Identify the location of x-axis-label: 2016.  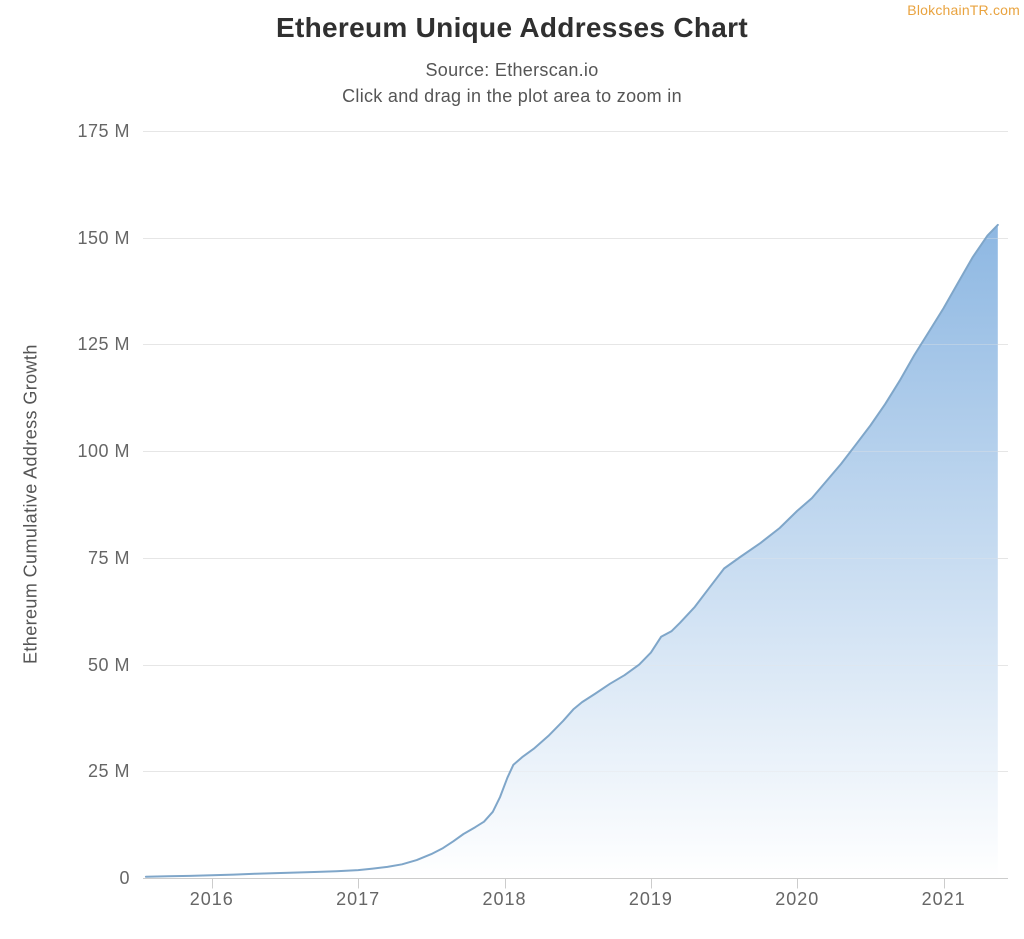
(211, 899).